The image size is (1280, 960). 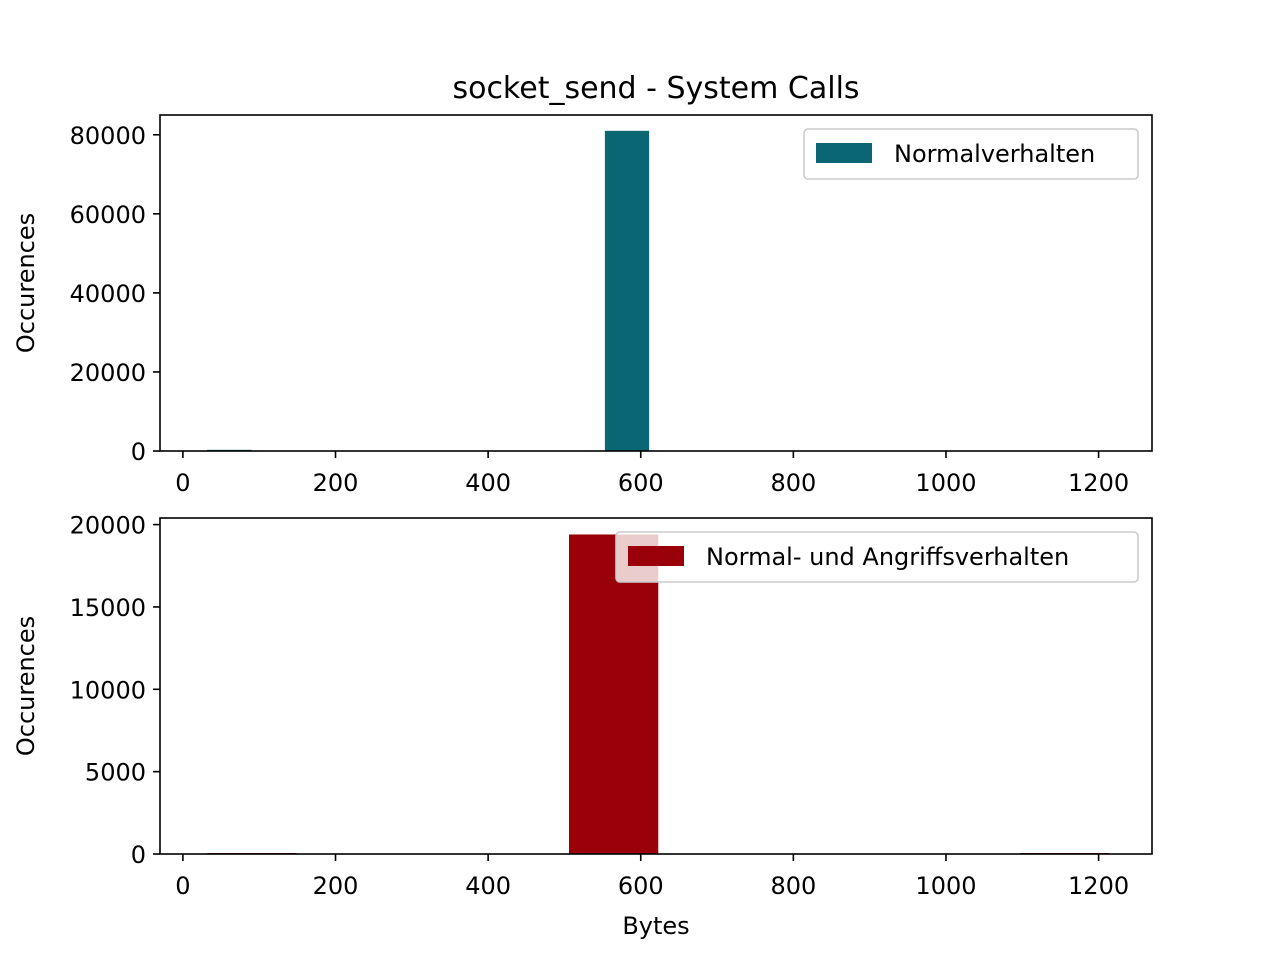 I want to click on y-tick-label: 60000, so click(x=108, y=215).